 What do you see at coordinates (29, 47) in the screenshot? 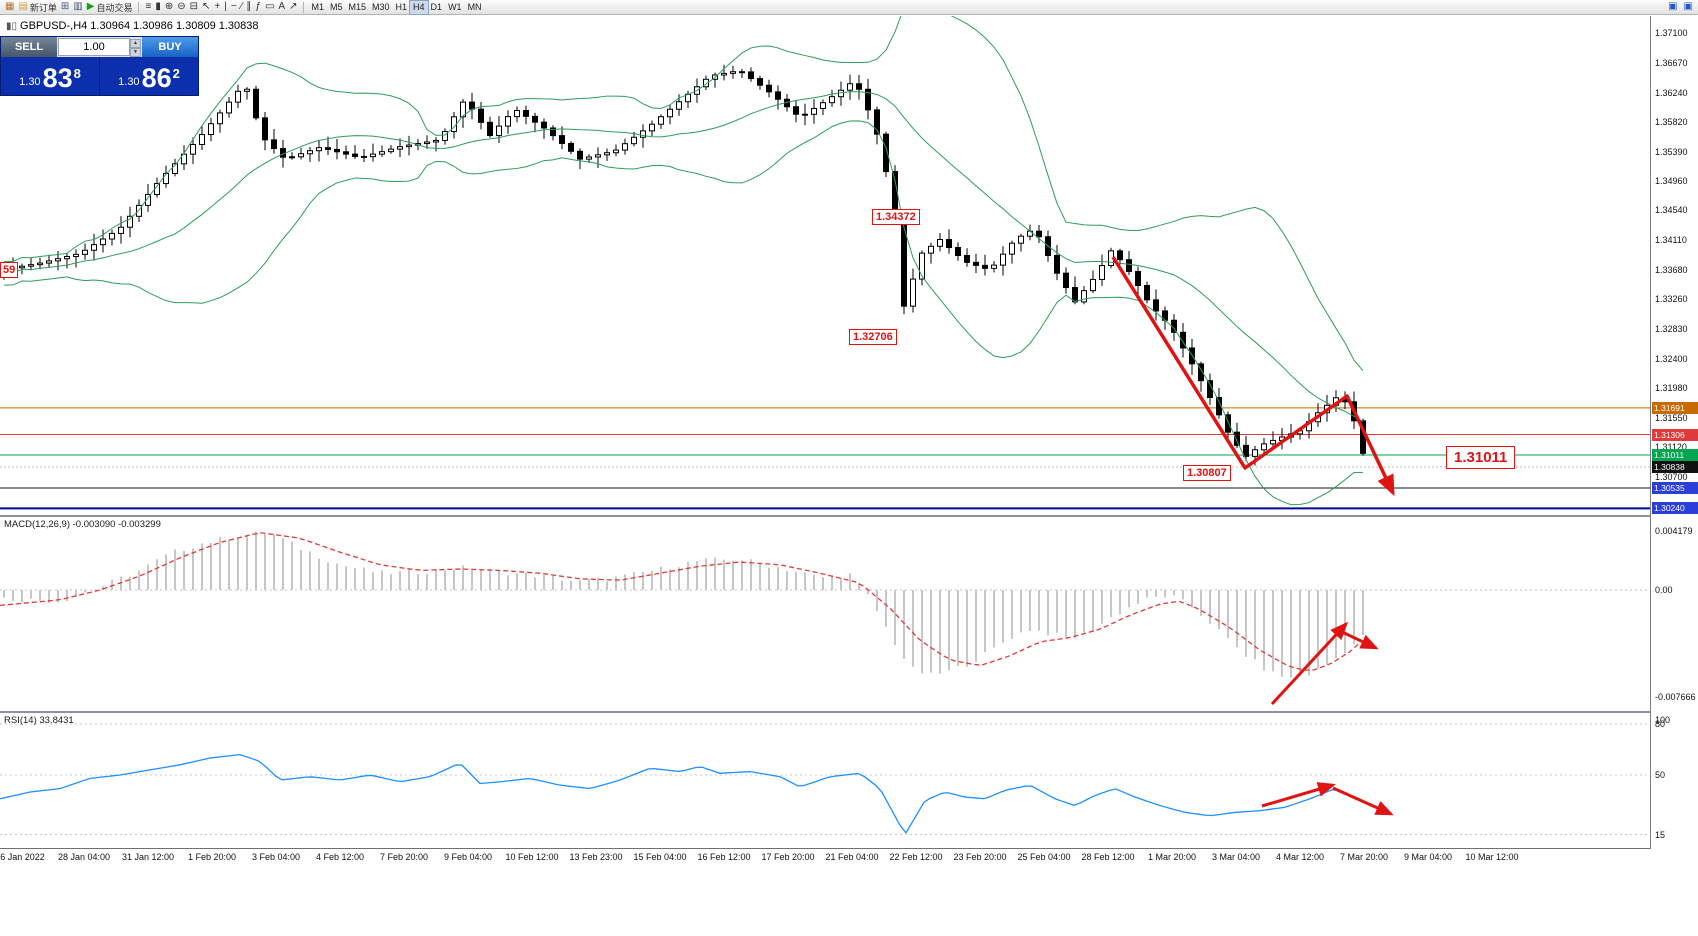
I see `sell-button: SELL` at bounding box center [29, 47].